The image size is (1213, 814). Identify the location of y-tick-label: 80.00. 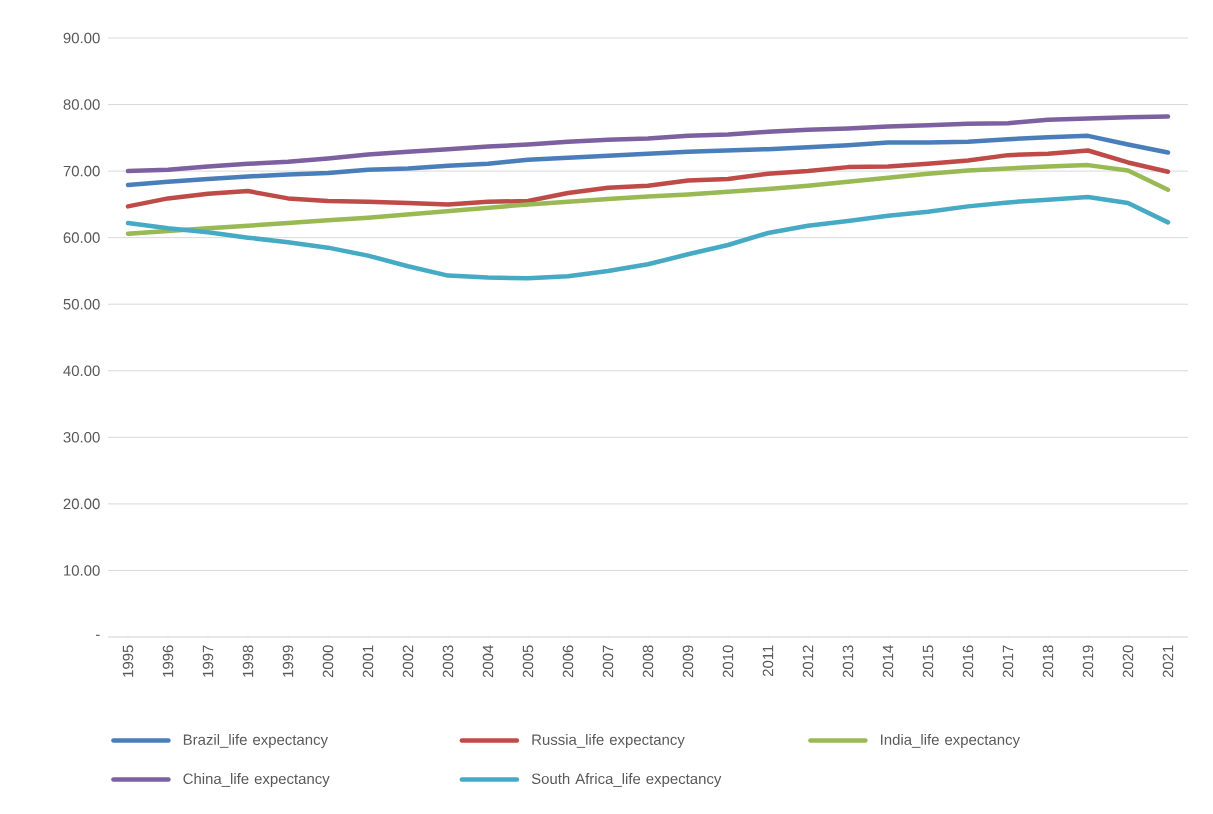
(81, 104).